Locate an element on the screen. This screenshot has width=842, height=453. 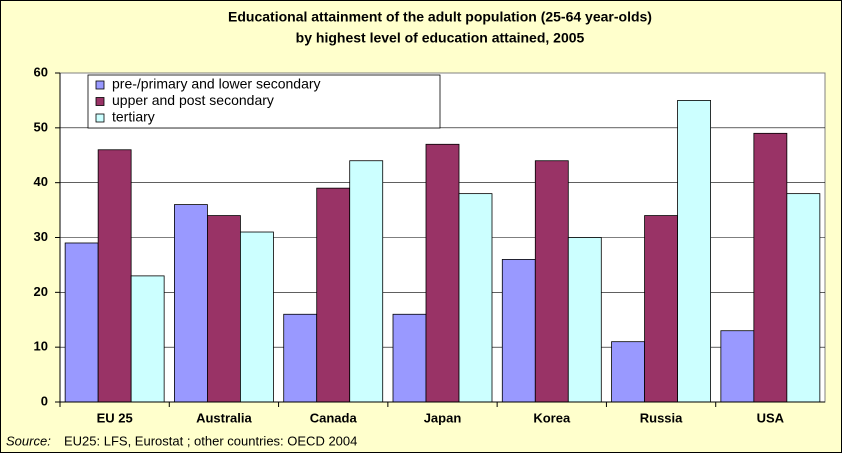
x-tick-label: Australia is located at coordinates (224, 417).